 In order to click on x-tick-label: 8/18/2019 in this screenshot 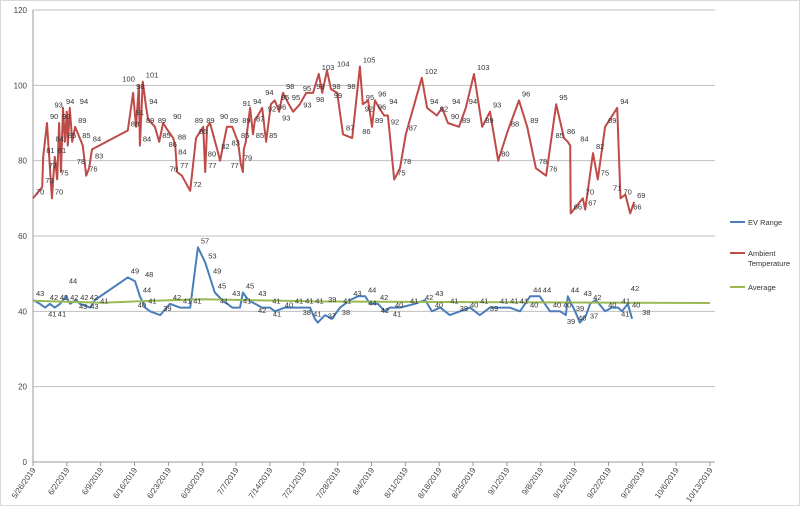, I will do `click(430, 483)`.